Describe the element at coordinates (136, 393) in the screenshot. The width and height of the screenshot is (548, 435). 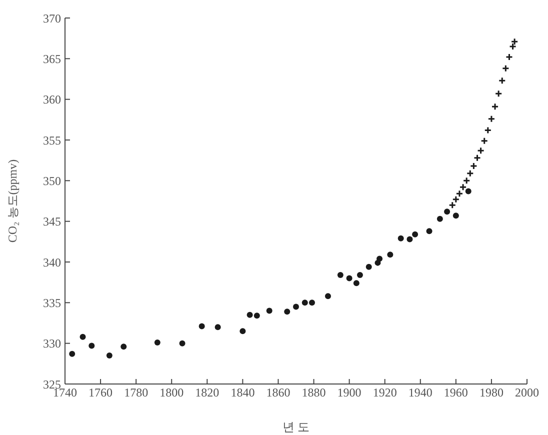
I see `x-tick-label: 1780` at that location.